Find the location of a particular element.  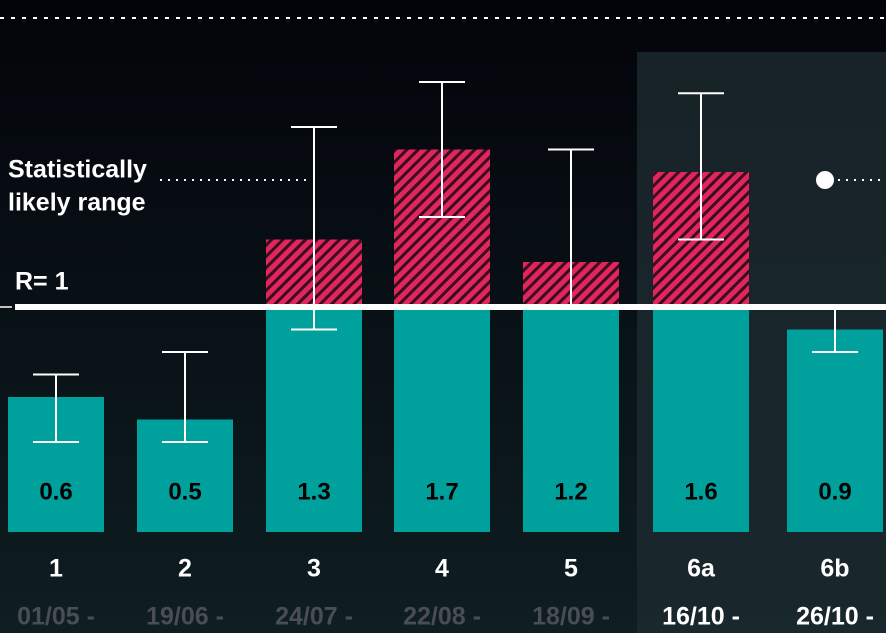

x-tick-label: 3 is located at coordinates (314, 569).